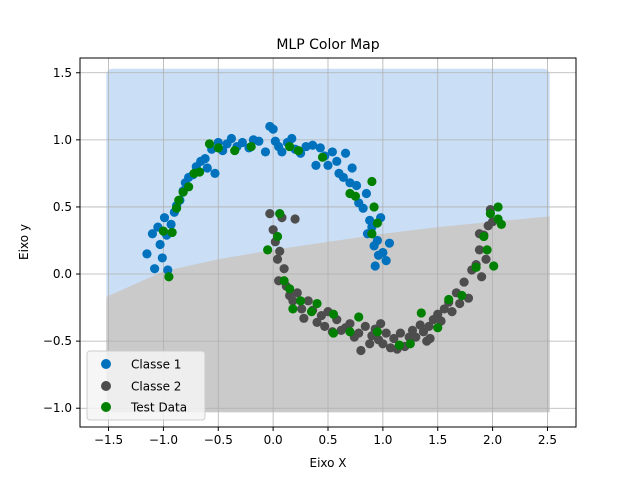  Describe the element at coordinates (108, 440) in the screenshot. I see `x-tick-label: −1.5` at that location.